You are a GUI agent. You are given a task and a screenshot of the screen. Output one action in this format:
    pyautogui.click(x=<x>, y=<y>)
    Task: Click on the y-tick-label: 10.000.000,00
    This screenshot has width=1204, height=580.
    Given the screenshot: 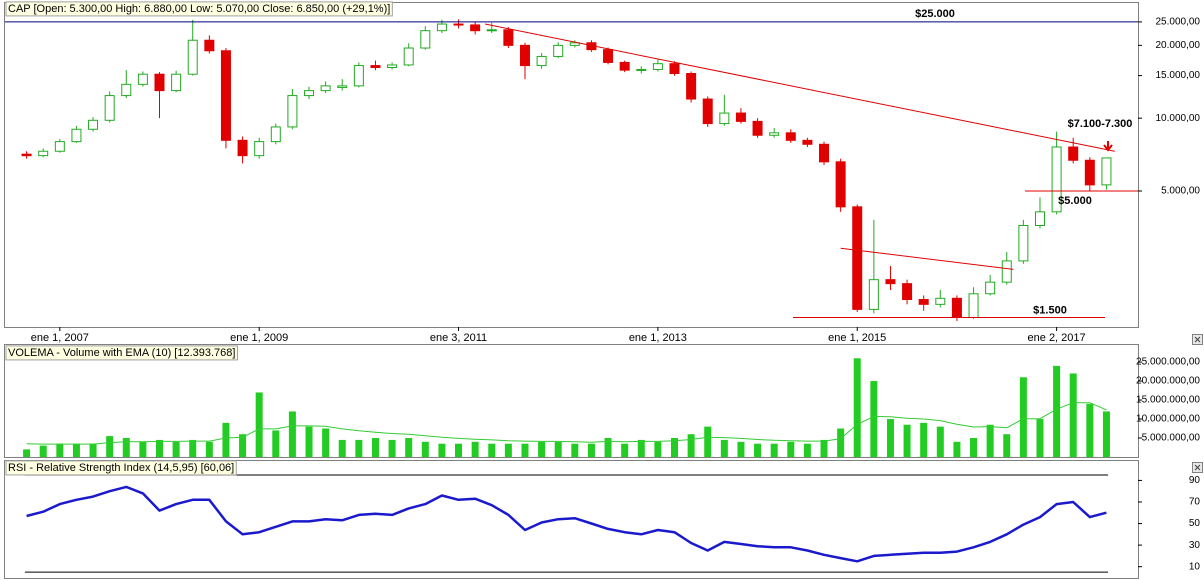 What is the action you would take?
    pyautogui.click(x=1168, y=419)
    